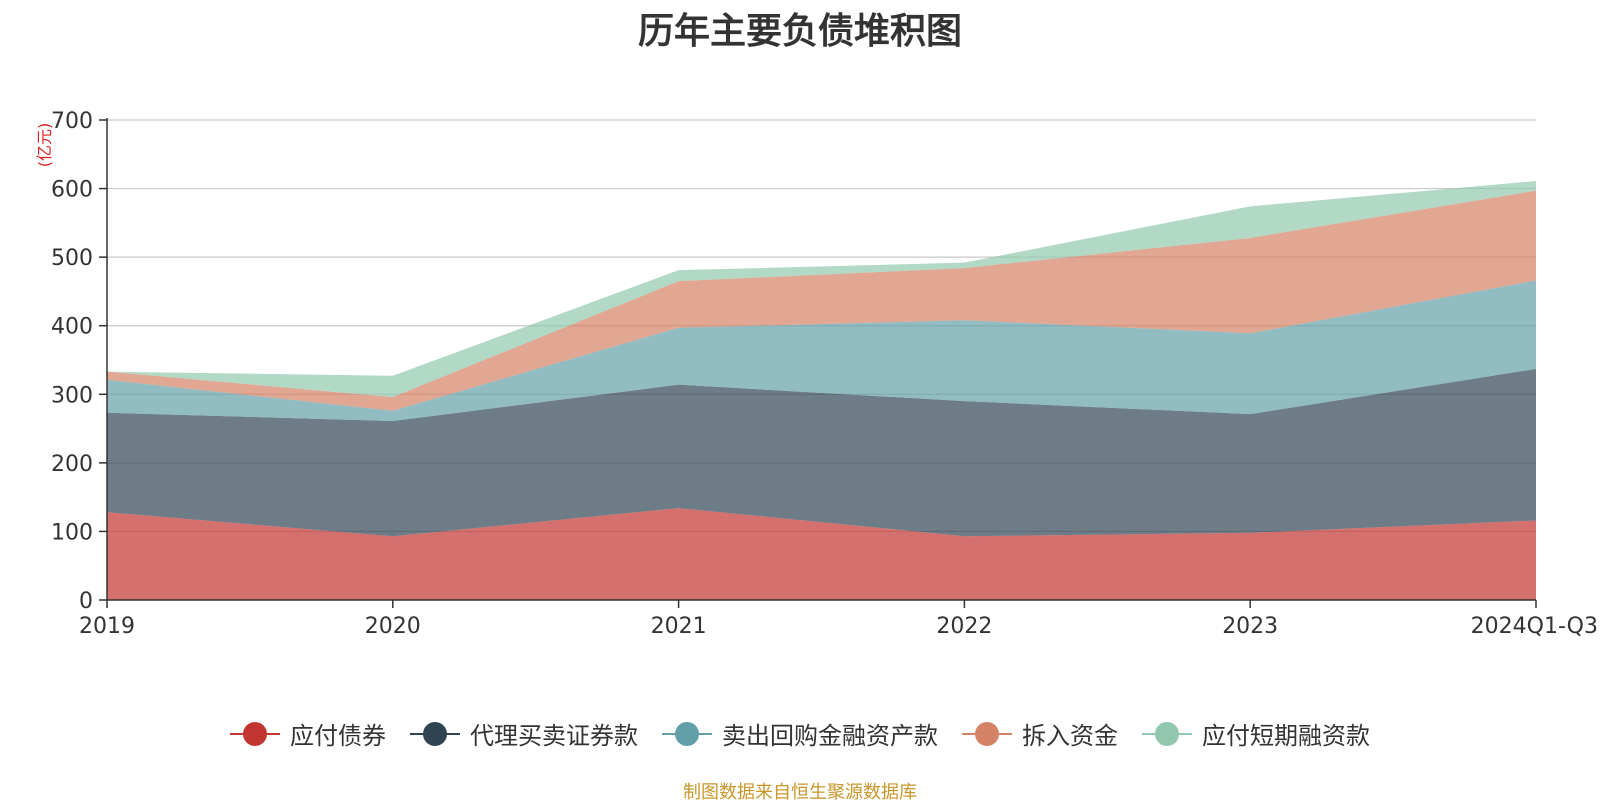 This screenshot has width=1600, height=804. I want to click on y-tick-label: 100, so click(72, 532).